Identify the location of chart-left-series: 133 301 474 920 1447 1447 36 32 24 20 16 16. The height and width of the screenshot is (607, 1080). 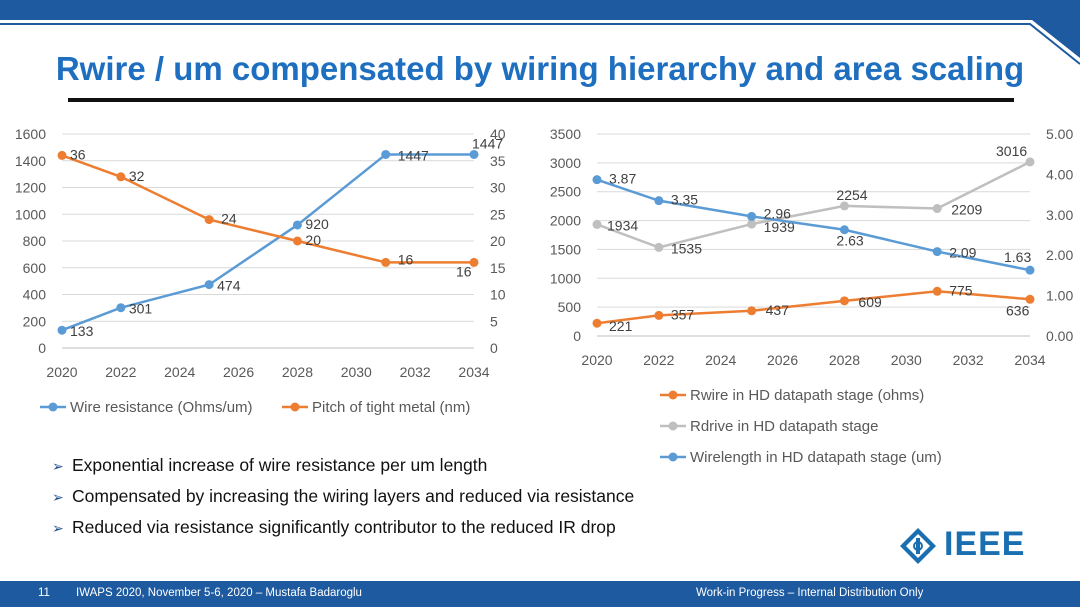
(280, 237).